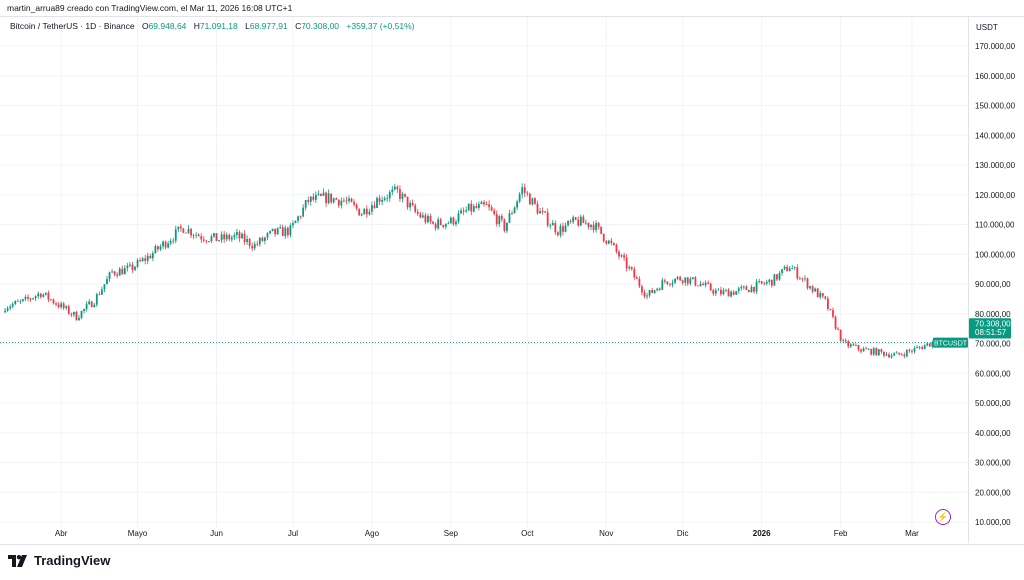  What do you see at coordinates (196, 26) in the screenshot?
I see `high-label: H` at bounding box center [196, 26].